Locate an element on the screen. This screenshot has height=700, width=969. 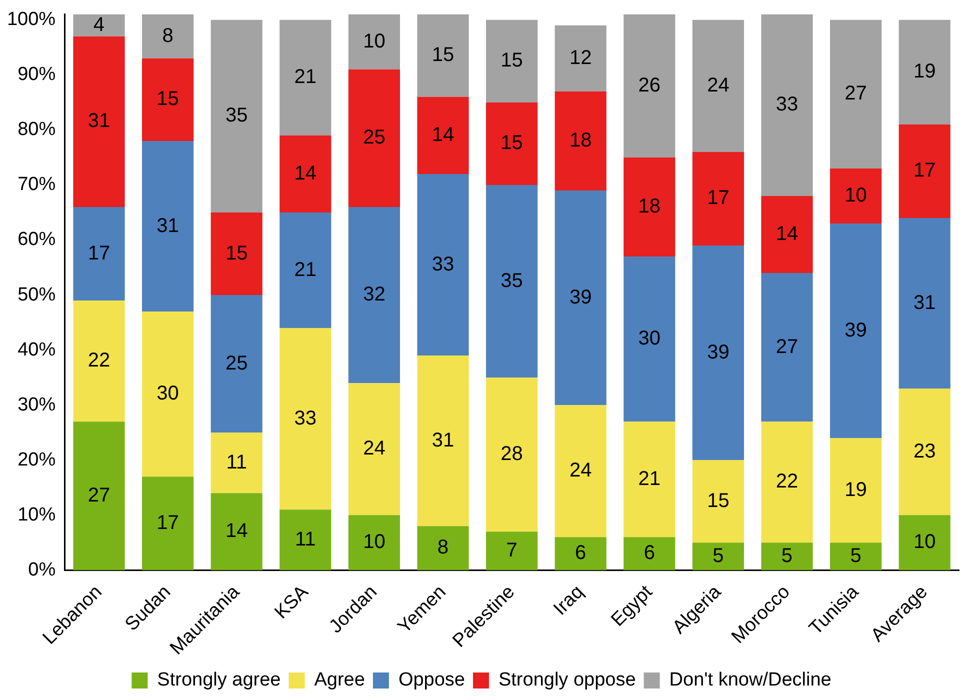
y-tick-label: 60% is located at coordinates (37, 239).